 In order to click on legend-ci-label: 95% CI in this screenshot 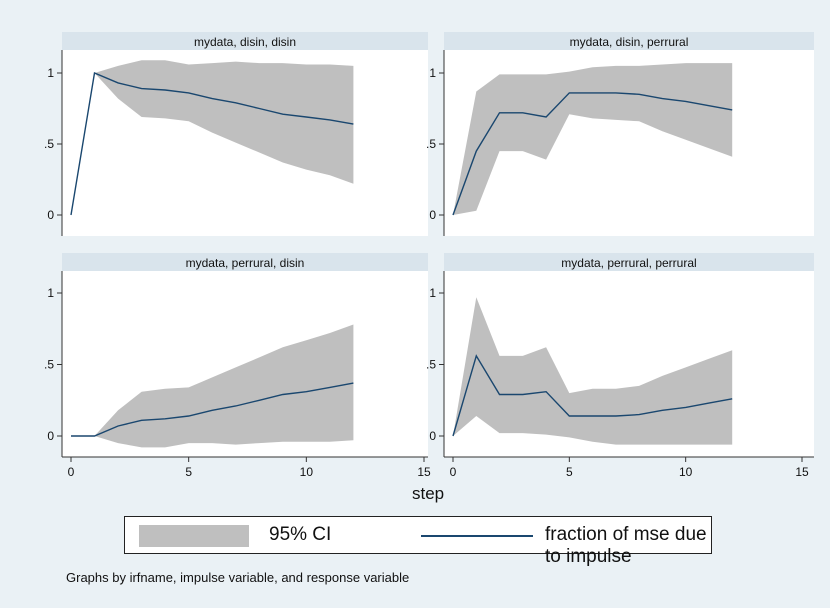, I will do `click(300, 534)`.